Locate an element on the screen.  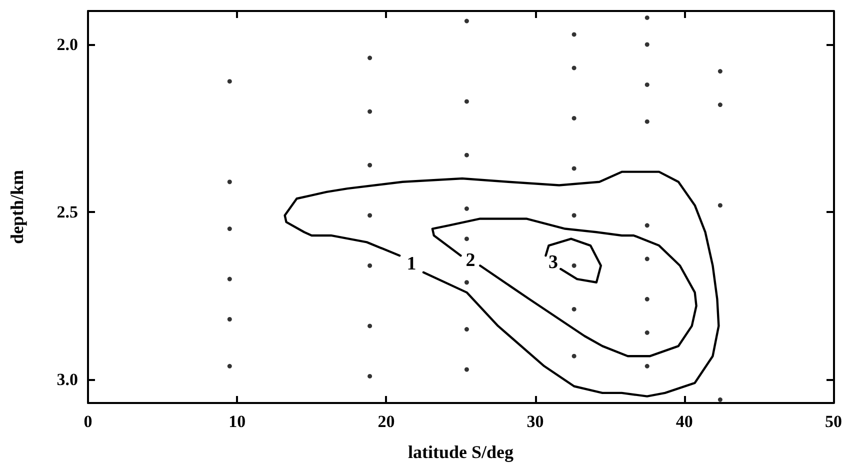
x-tick-label: 50 is located at coordinates (833, 421).